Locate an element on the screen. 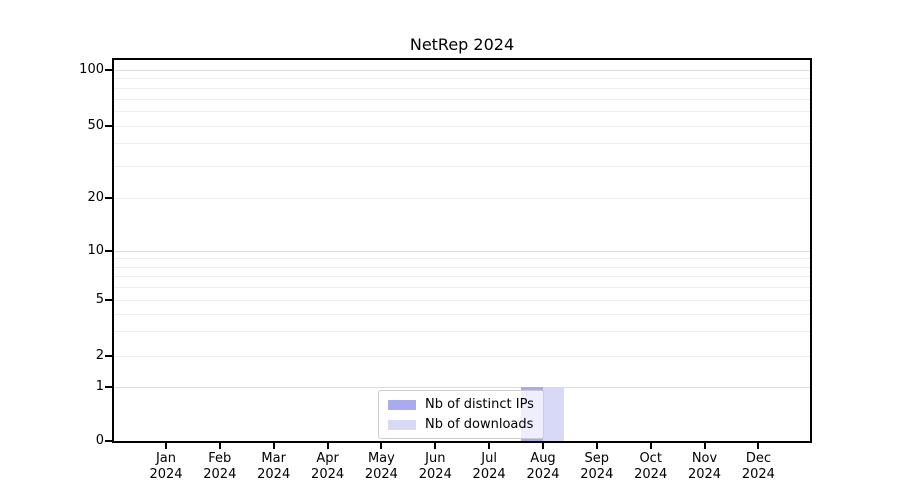 This screenshot has width=900, height=500. x-tick-month: Dec is located at coordinates (758, 458).